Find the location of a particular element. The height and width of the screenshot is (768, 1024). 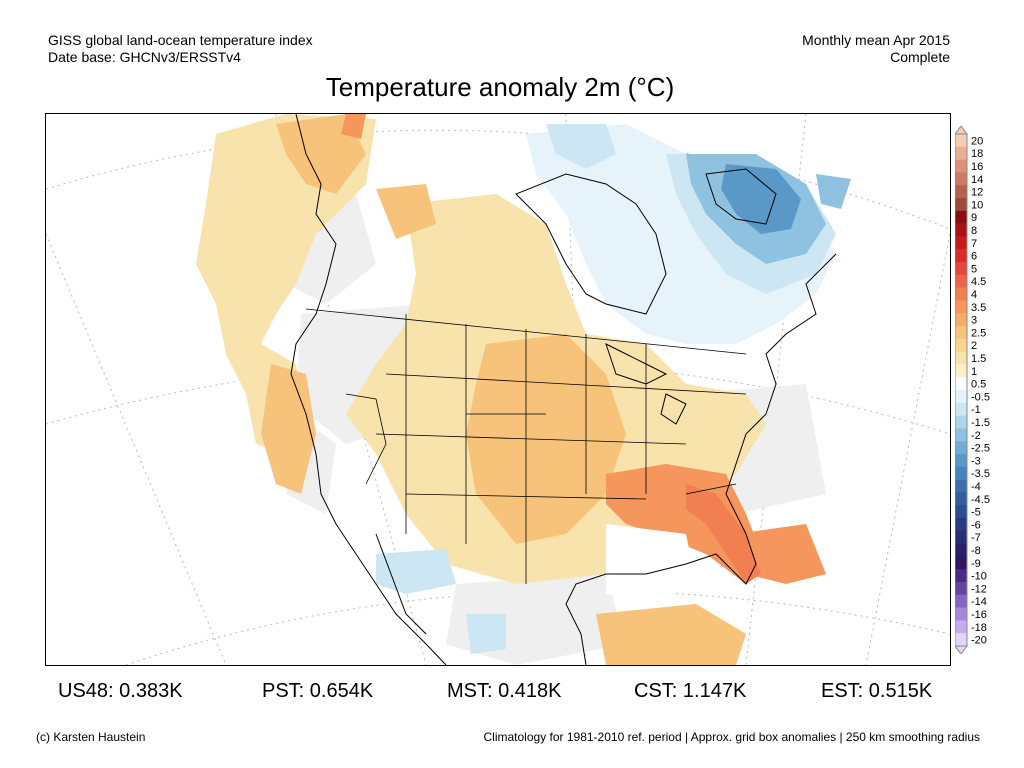

colorbar-label: -12 is located at coordinates (979, 589).